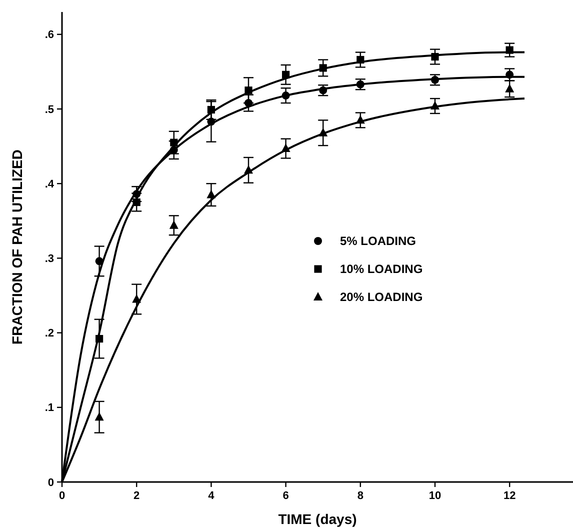 The width and height of the screenshot is (573, 528). Describe the element at coordinates (49, 259) in the screenshot. I see `y-tick-label: .3` at that location.